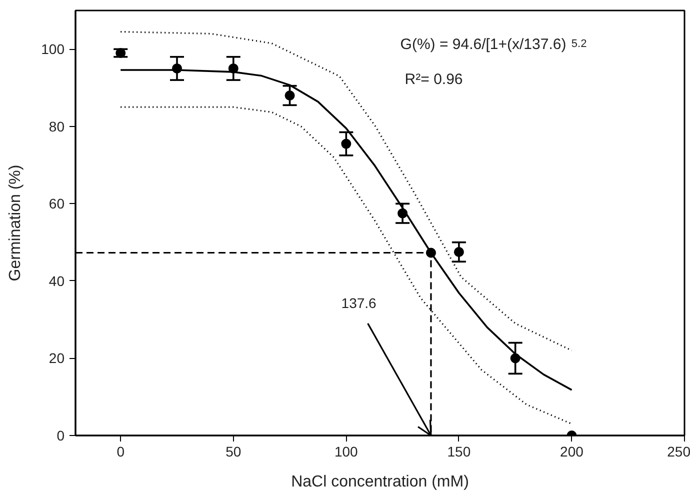 This screenshot has height=495, width=690. I want to click on x-tick-label: 200, so click(572, 452).